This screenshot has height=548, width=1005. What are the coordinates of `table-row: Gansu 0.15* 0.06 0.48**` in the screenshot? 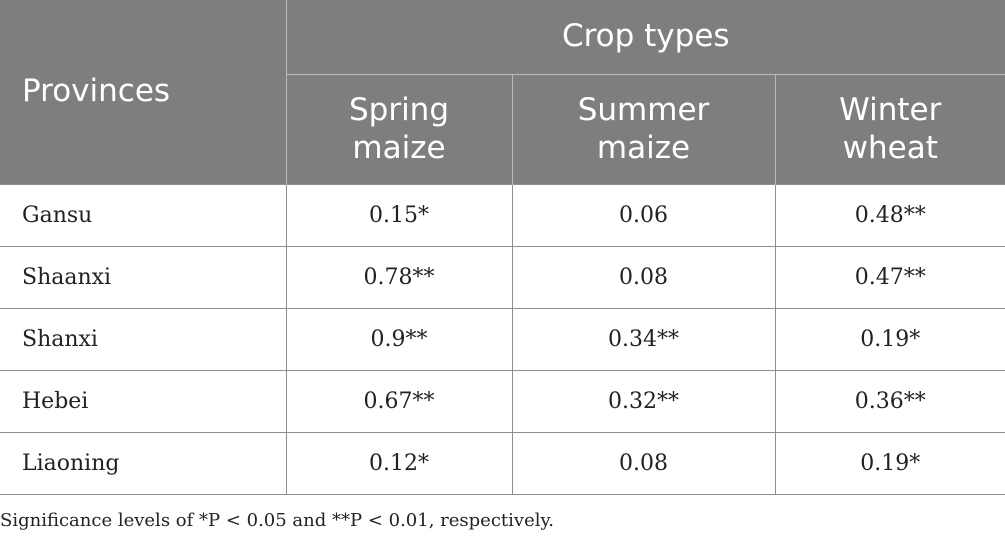 It's located at (502, 215).